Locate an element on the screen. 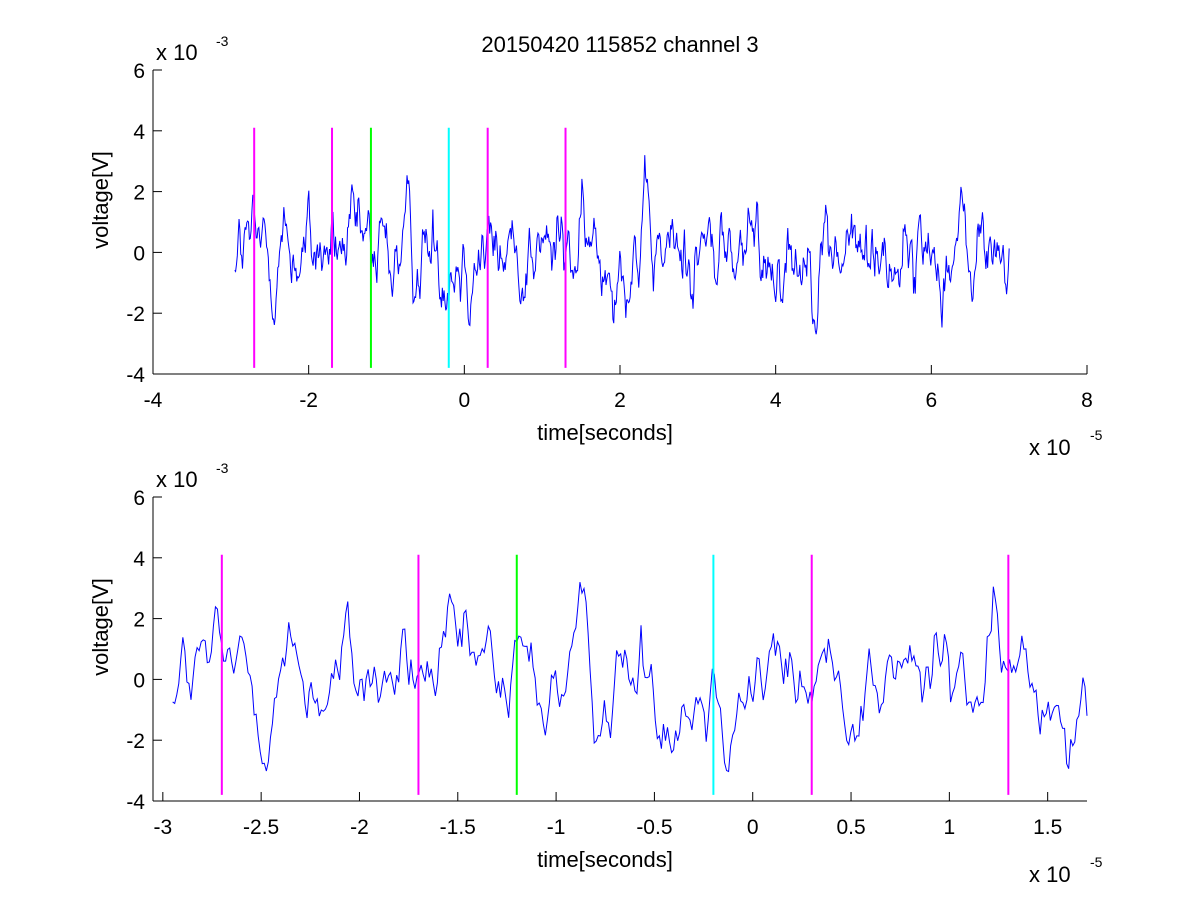 The image size is (1200, 901). x-tick-label: -1 is located at coordinates (556, 827).